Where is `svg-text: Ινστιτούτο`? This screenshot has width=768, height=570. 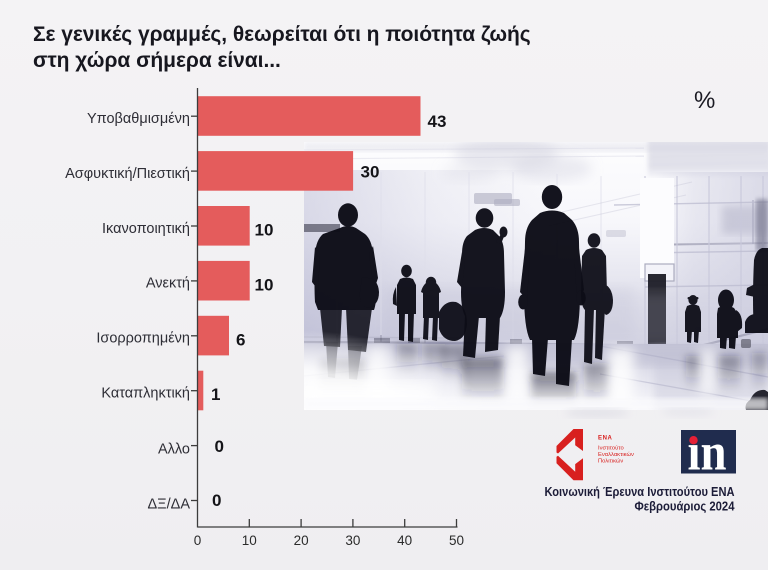 svg-text: Ινστιτούτο is located at coordinates (611, 449).